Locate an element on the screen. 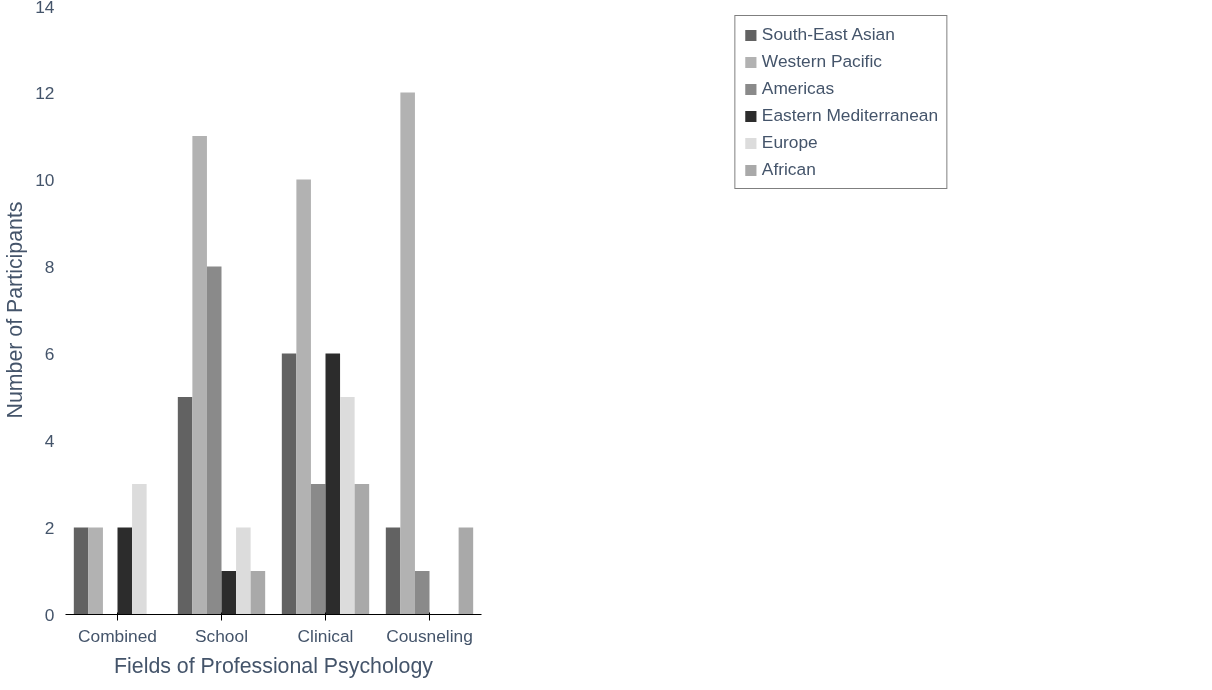 The height and width of the screenshot is (690, 1212). x-tick-label: Clinical is located at coordinates (325, 635).